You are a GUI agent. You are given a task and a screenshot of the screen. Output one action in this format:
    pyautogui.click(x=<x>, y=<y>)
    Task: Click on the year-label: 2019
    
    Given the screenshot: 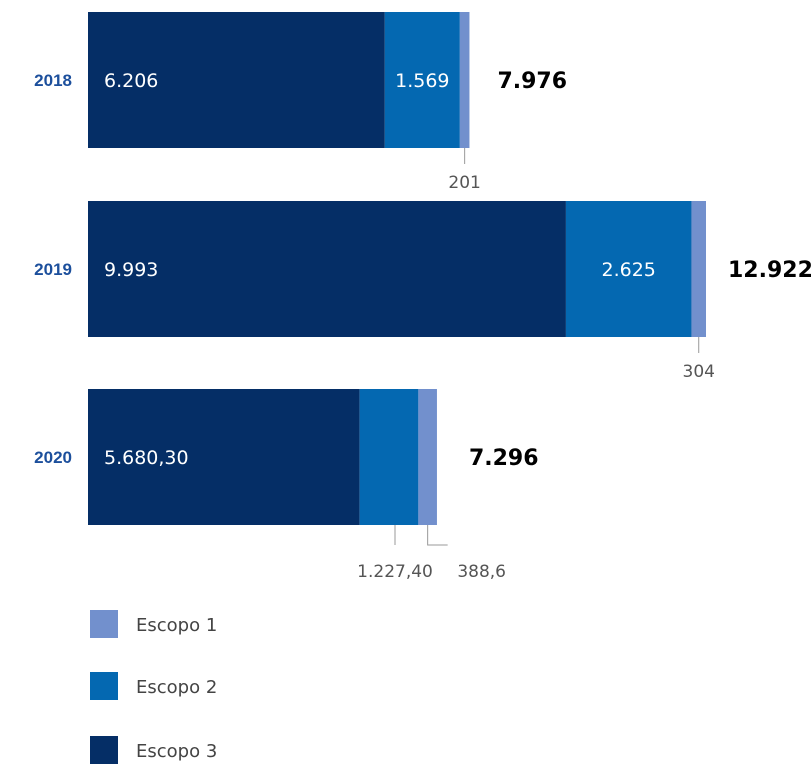 What is the action you would take?
    pyautogui.click(x=53, y=269)
    